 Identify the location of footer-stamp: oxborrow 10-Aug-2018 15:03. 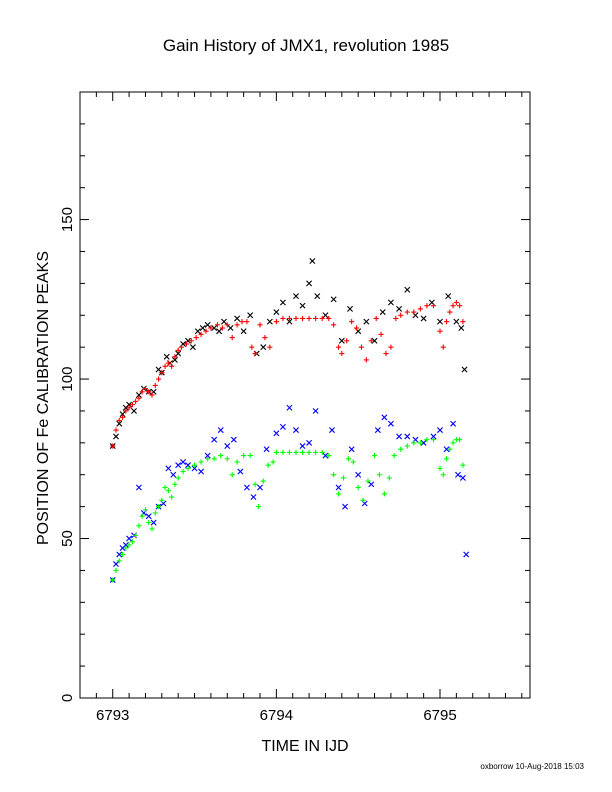
(532, 766).